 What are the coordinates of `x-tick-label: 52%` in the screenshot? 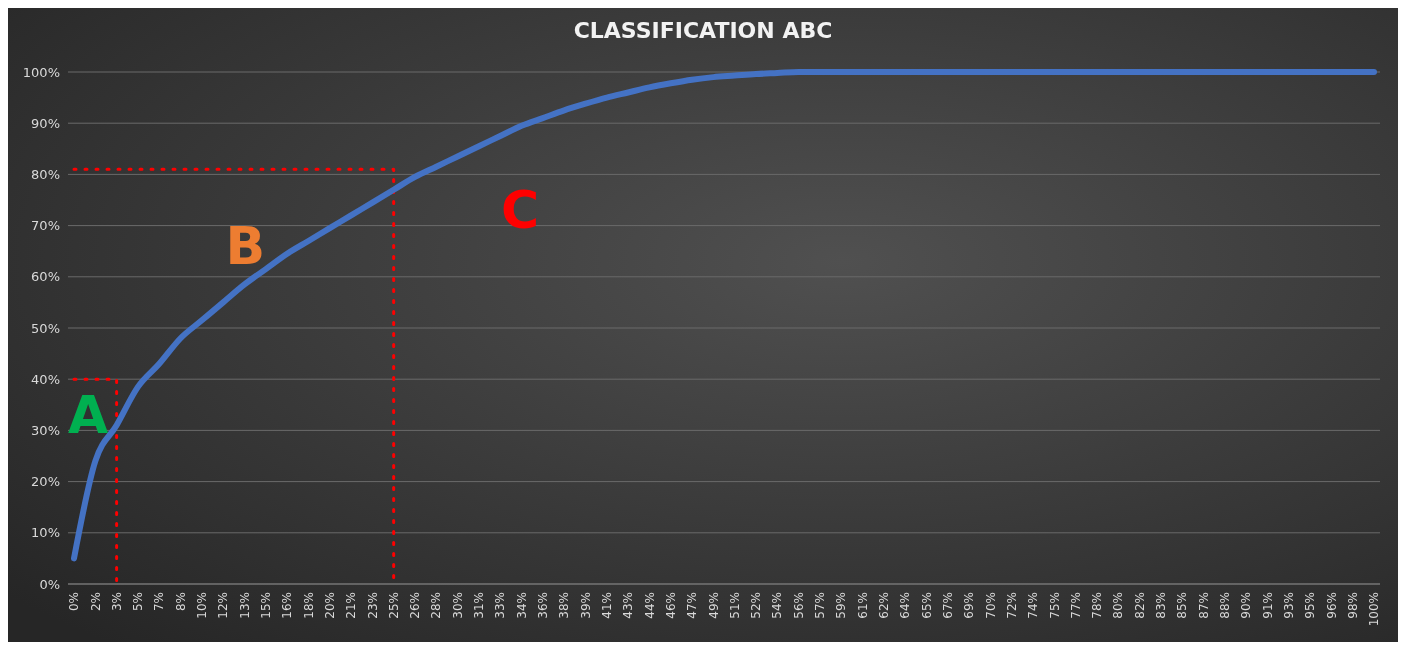 It's located at (756, 605).